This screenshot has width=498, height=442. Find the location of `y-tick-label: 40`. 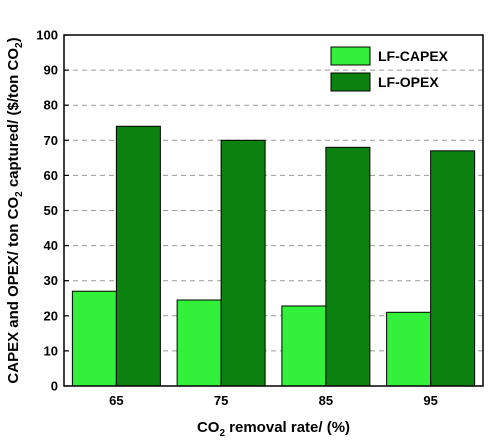

y-tick-label: 40 is located at coordinates (51, 245).